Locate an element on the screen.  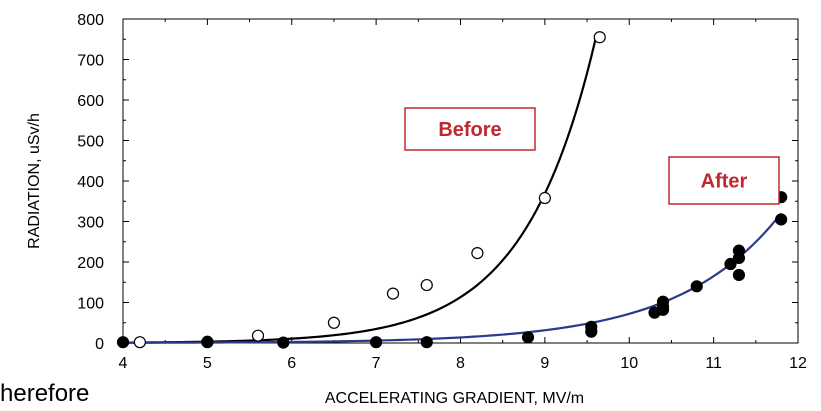
x-tick-label: 7 is located at coordinates (376, 363).